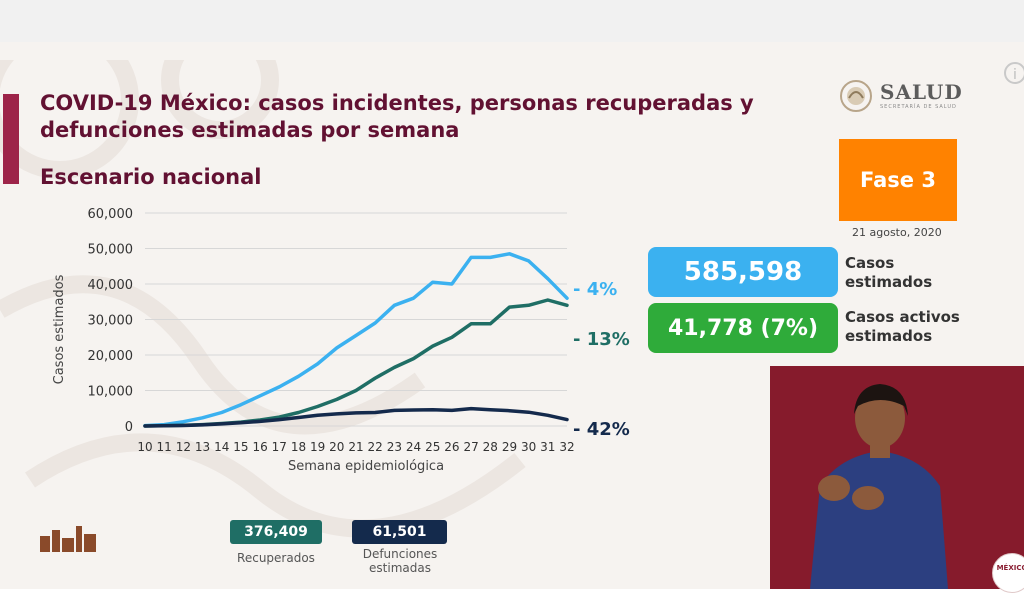  Describe the element at coordinates (221, 447) in the screenshot. I see `x-tick-label: 14` at that location.